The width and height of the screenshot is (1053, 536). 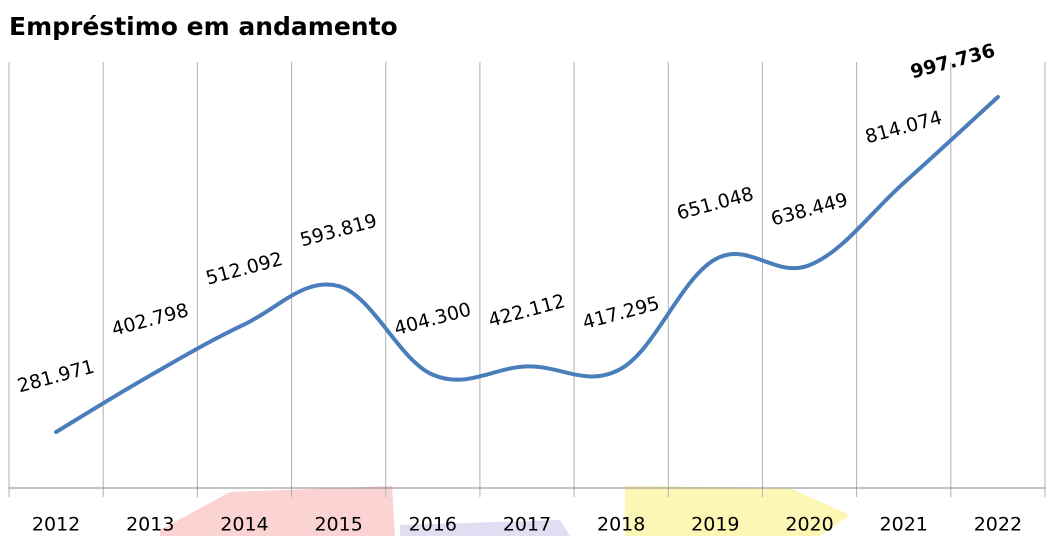 What do you see at coordinates (527, 525) in the screenshot?
I see `x-tick-label: 2017` at bounding box center [527, 525].